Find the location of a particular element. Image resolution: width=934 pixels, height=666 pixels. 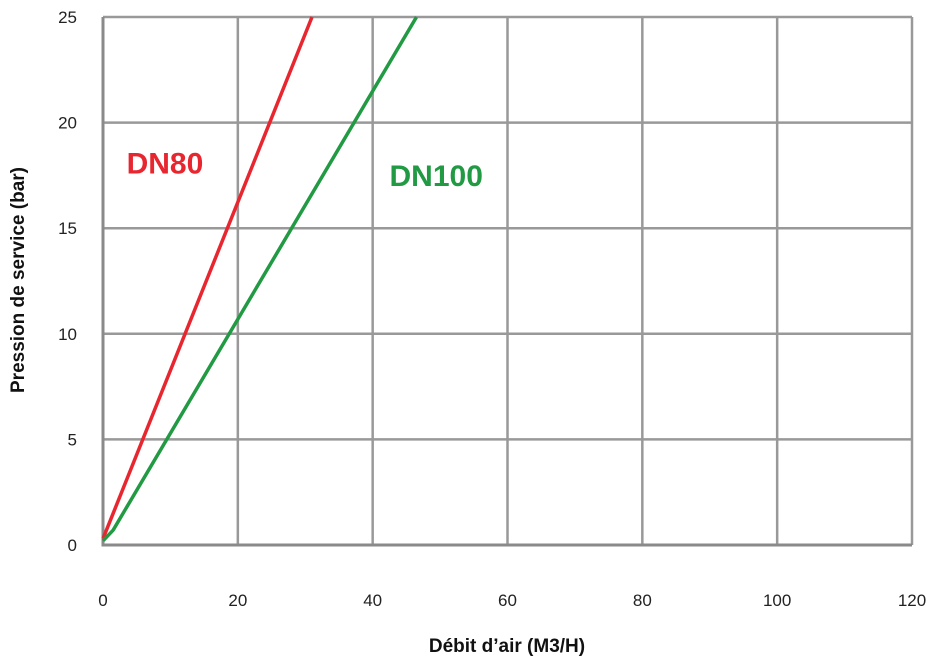

y-tick-label: 20 is located at coordinates (67, 123).